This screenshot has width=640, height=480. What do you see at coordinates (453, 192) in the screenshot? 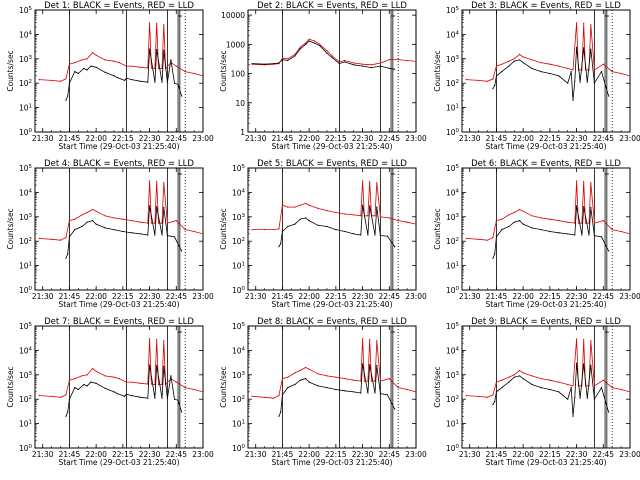
I see `y-tick-label: 104` at bounding box center [453, 192].